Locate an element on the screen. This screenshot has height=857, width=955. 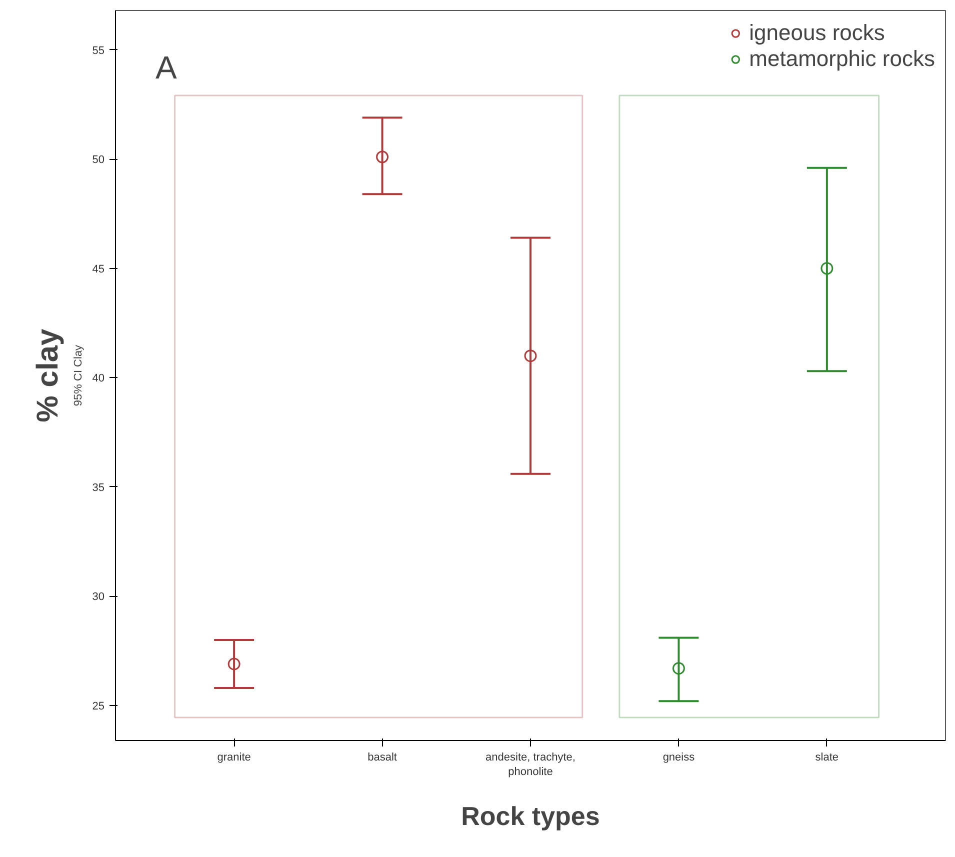
y-tick-label: 55 is located at coordinates (98, 50).